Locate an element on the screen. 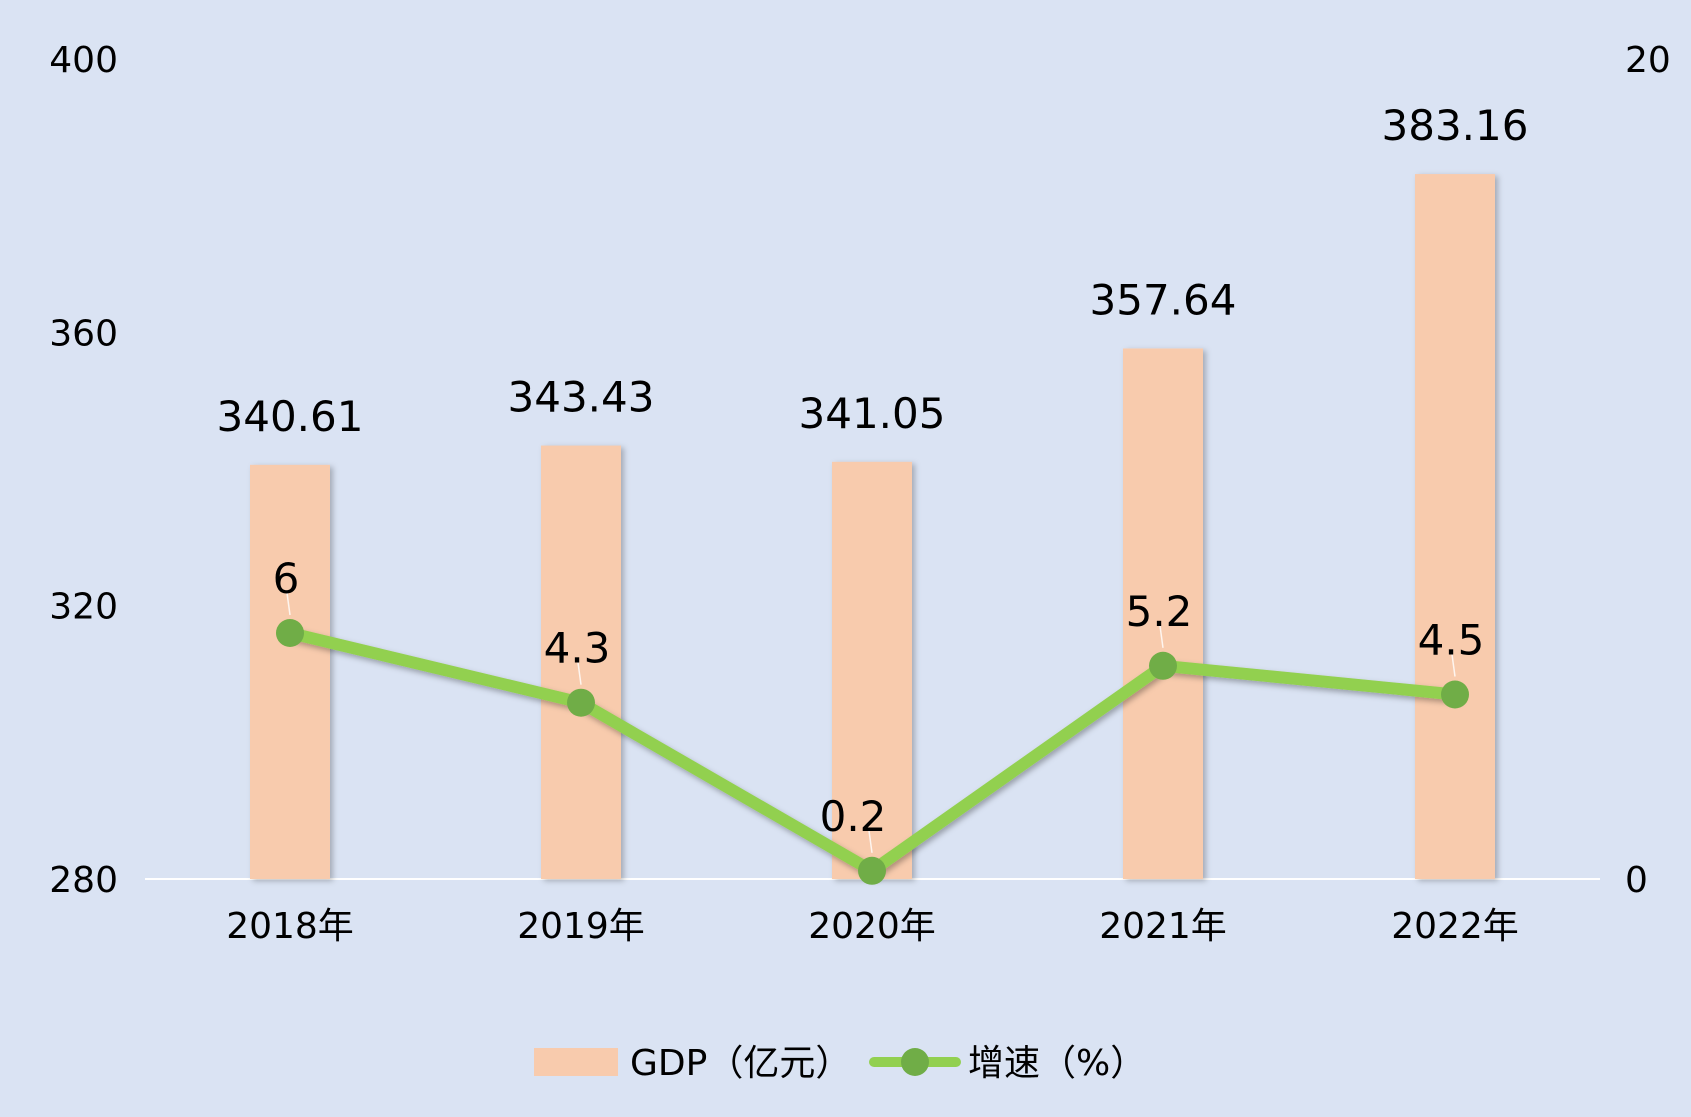 Image resolution: width=1691 pixels, height=1117 pixels. bar-data-label: 383.16 is located at coordinates (1455, 125).